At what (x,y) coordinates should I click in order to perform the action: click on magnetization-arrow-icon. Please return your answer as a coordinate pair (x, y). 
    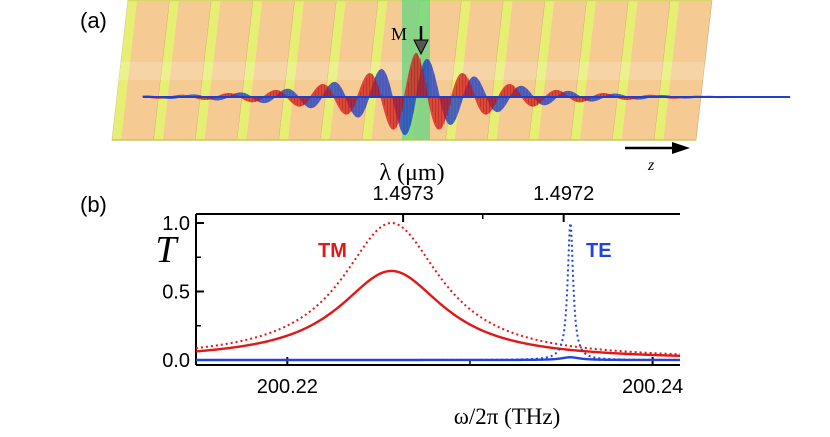
    Looking at the image, I should click on (421, 41).